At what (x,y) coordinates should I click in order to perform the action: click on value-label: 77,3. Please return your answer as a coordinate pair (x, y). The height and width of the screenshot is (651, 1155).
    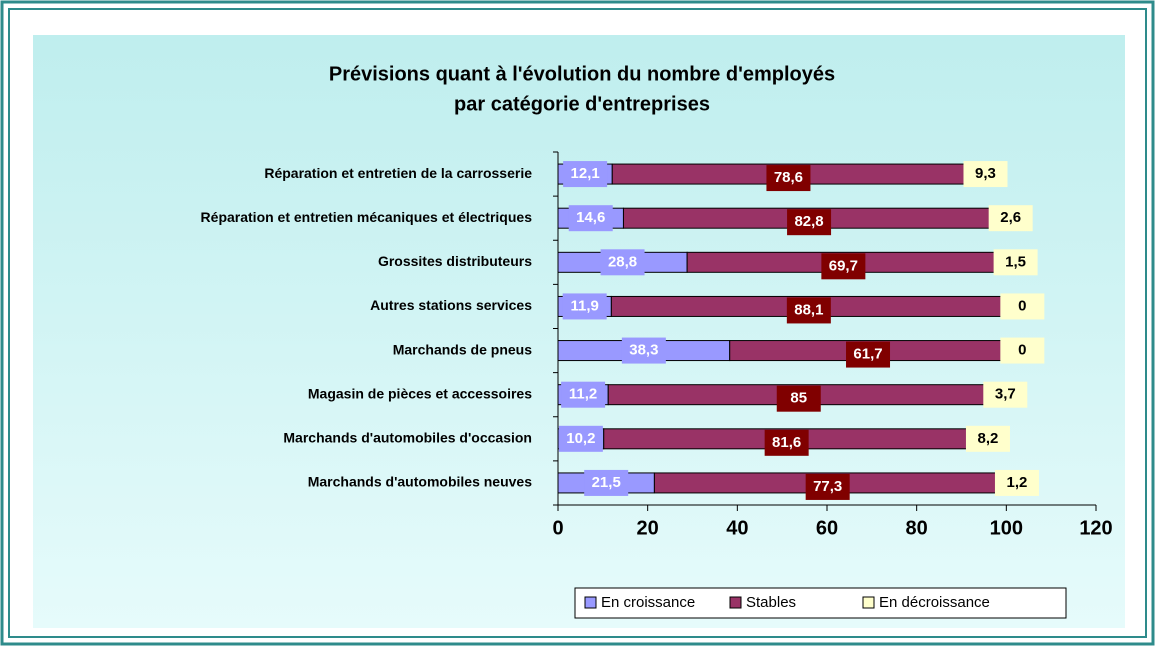
    Looking at the image, I should click on (827, 486).